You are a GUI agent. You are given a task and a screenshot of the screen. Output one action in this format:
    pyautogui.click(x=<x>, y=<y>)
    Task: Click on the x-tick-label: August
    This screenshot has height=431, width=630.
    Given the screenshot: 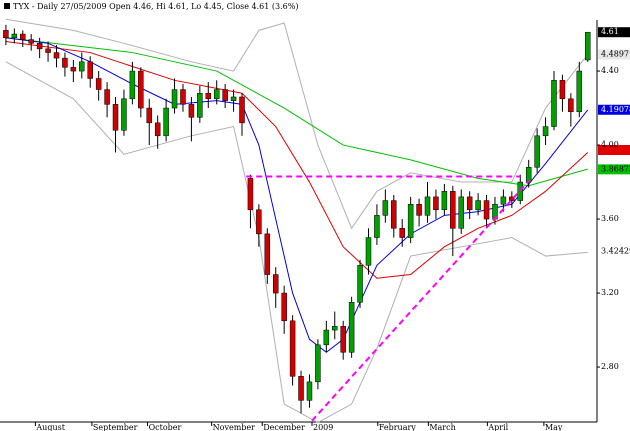 What is the action you would take?
    pyautogui.click(x=50, y=427)
    